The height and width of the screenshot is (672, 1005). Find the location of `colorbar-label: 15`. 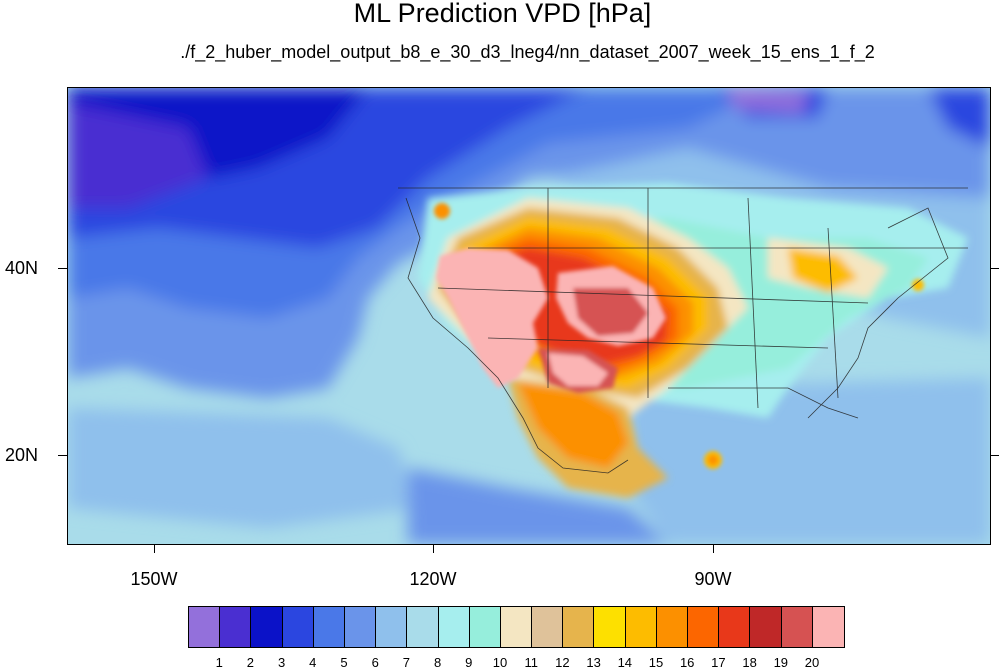

colorbar-label: 15 is located at coordinates (656, 662).